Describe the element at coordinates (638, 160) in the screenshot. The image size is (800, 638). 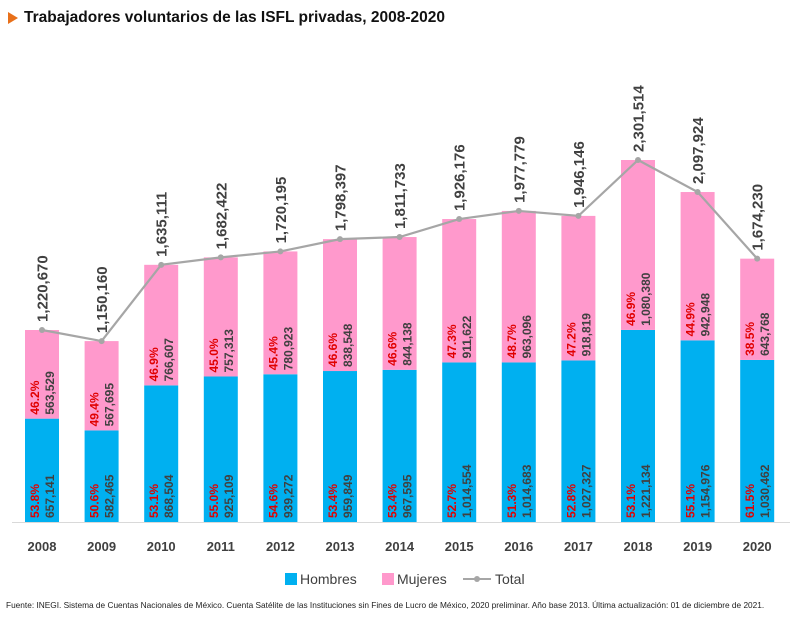
I see `total-point-2018` at that location.